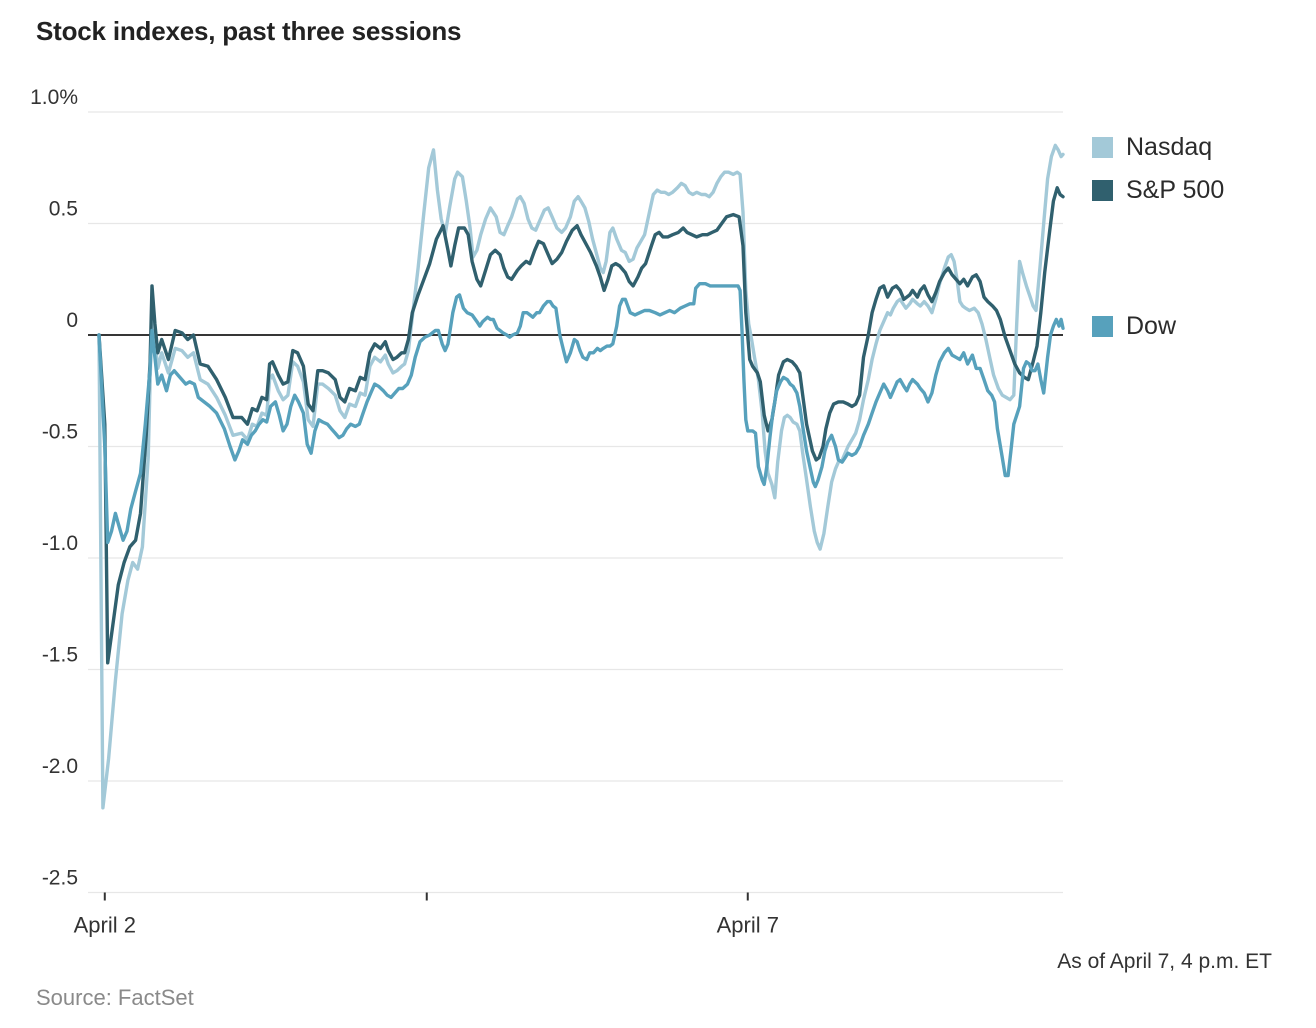 This screenshot has height=1028, width=1316. Describe the element at coordinates (63, 209) in the screenshot. I see `y-axis-tick-label: 0.5` at that location.